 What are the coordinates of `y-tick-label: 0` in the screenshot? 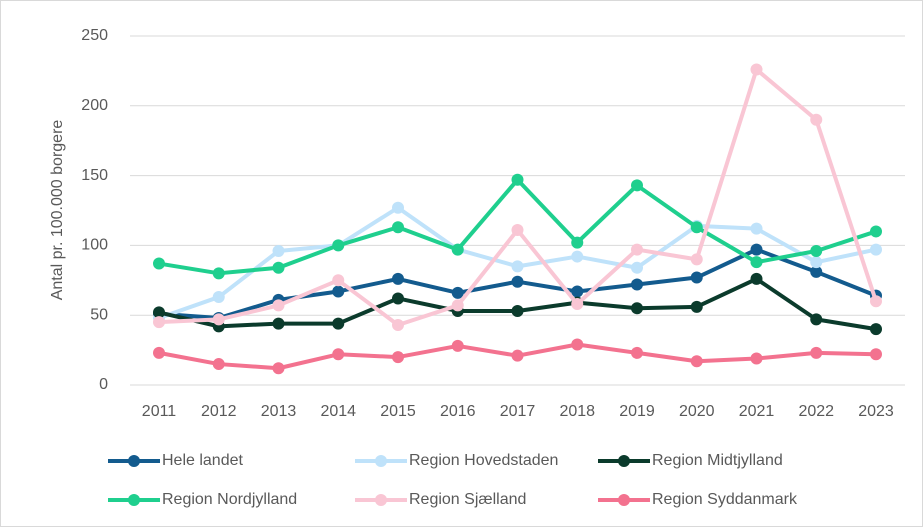 It's located at (103, 384).